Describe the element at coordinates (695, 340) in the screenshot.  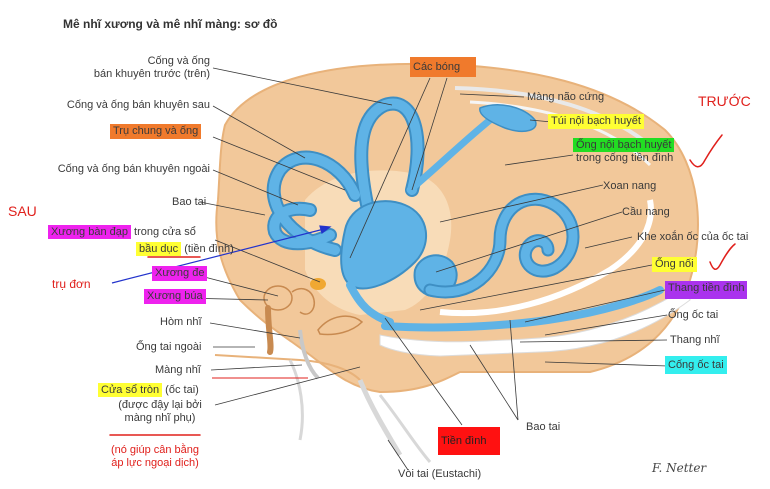
I see `label-thang-nhi: Thang nhĩ` at that location.